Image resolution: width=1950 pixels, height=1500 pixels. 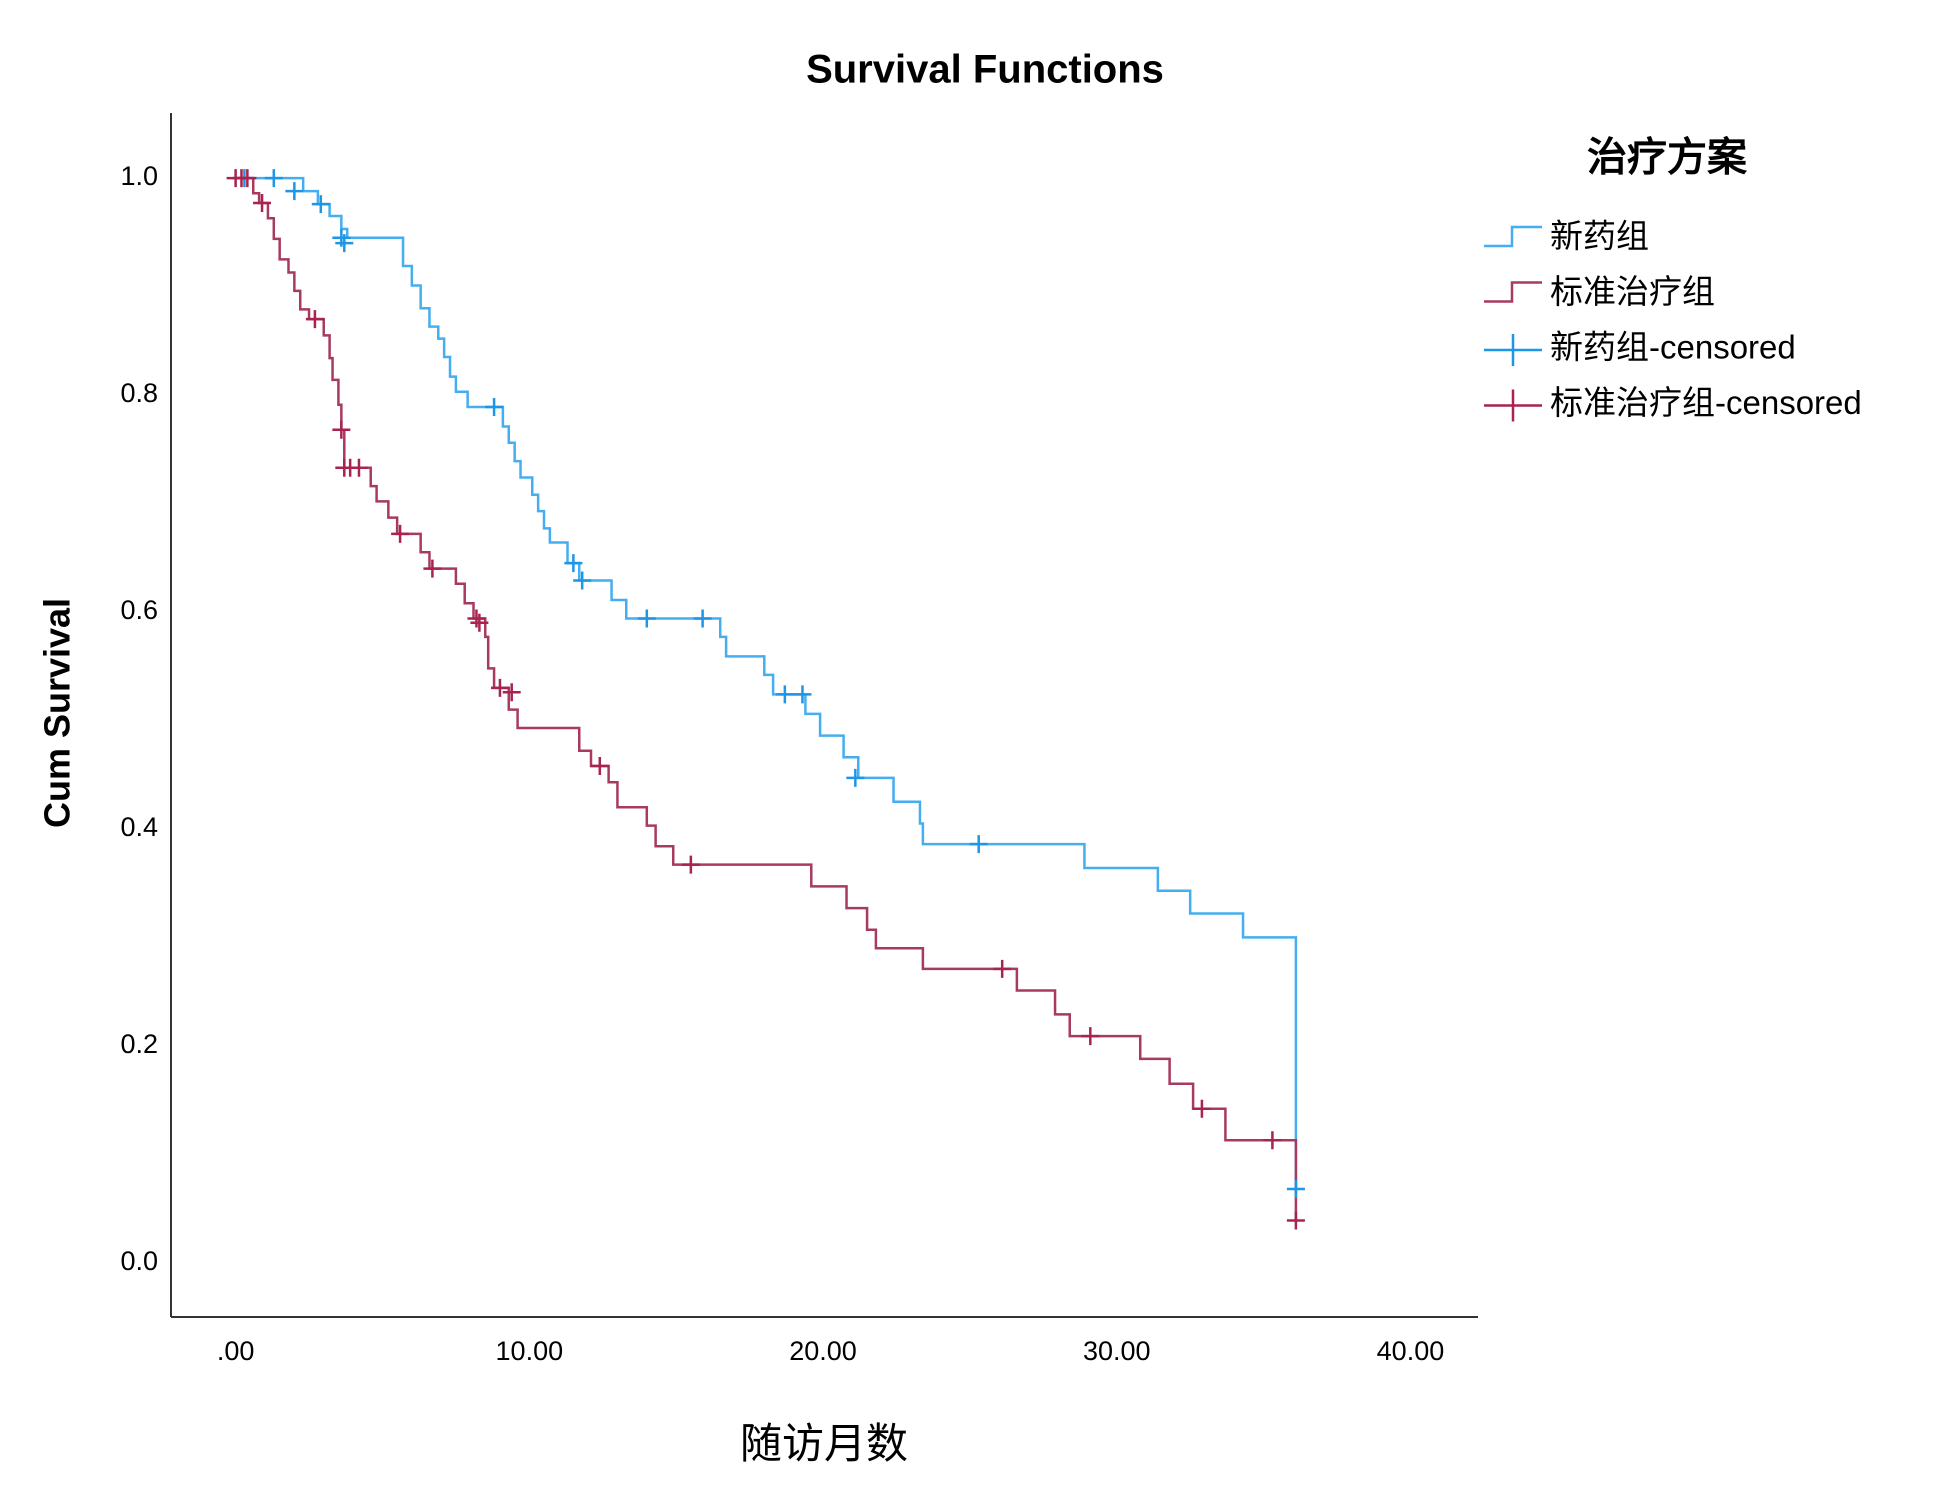 I want to click on x-tick-label: 30.00, so click(x=1117, y=1351).